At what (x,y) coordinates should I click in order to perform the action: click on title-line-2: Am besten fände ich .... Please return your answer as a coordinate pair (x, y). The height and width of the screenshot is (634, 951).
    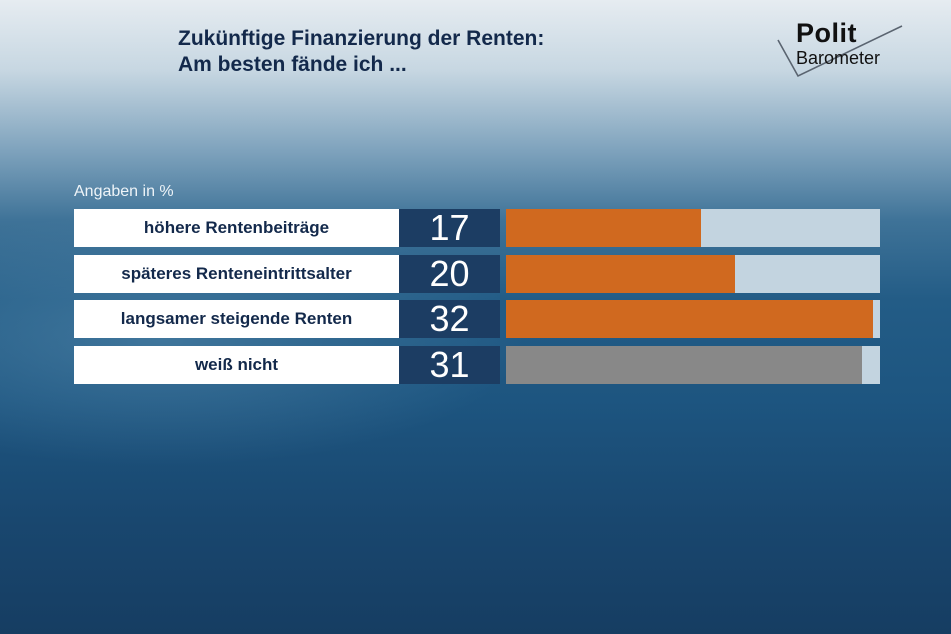
    Looking at the image, I should click on (292, 64).